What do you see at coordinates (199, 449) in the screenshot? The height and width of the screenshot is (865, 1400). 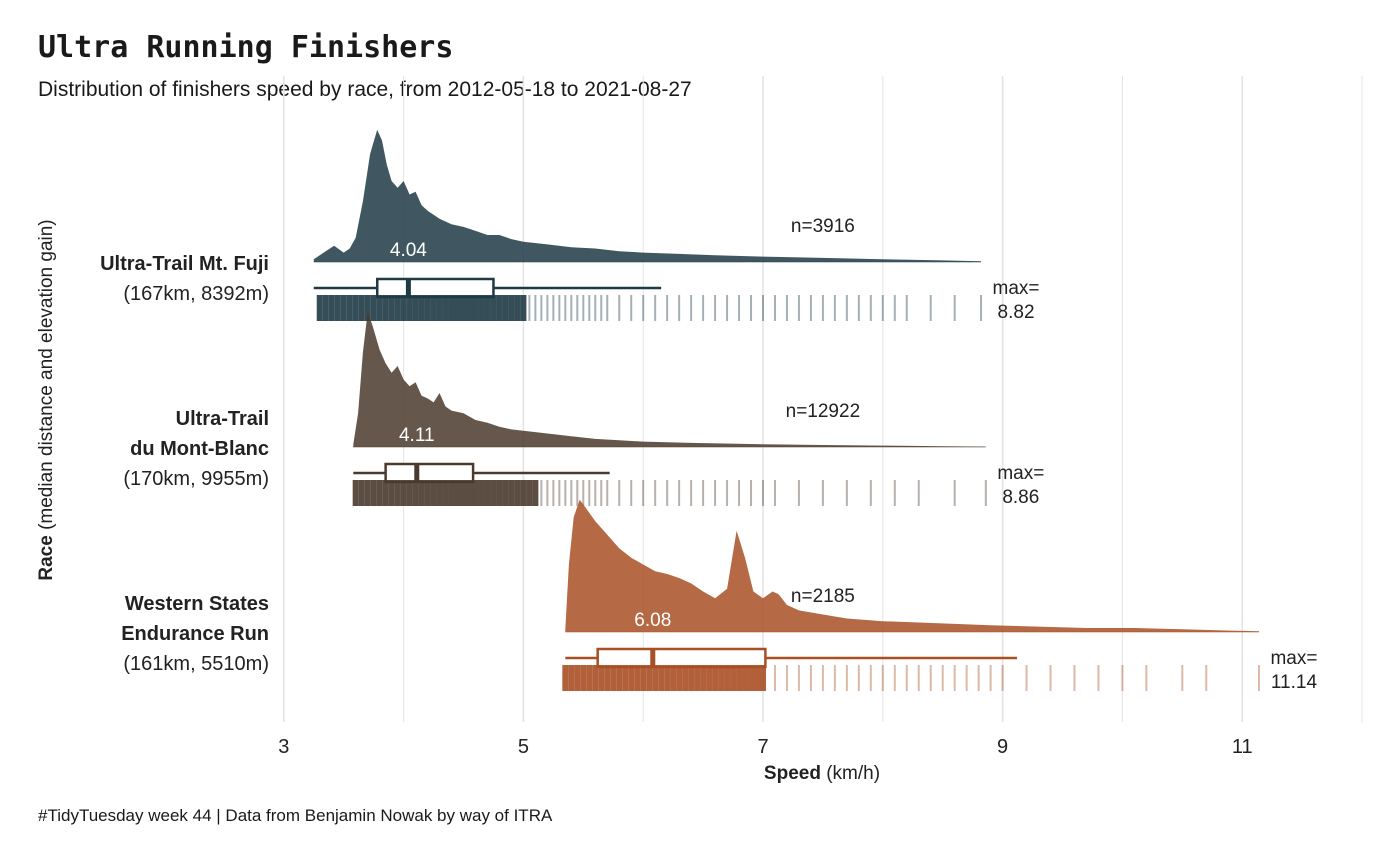 I see `race-name-1-1: du Mont-Blanc` at bounding box center [199, 449].